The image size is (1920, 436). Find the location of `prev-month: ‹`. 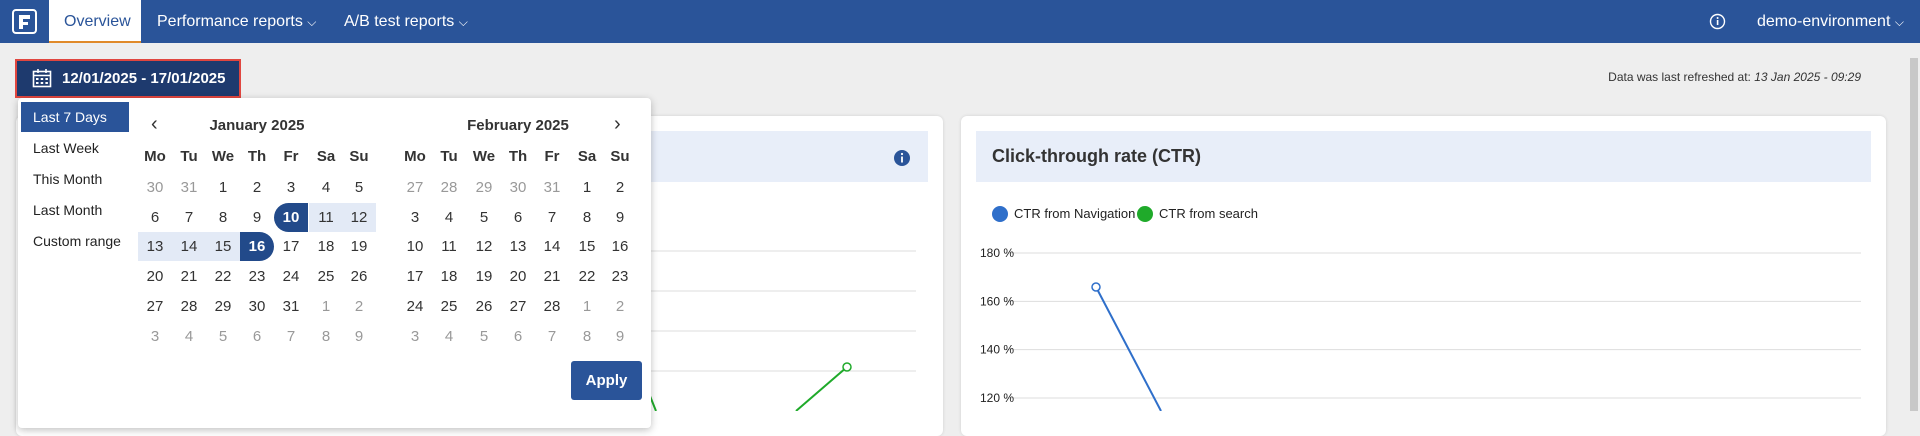

prev-month: ‹ is located at coordinates (154, 124).